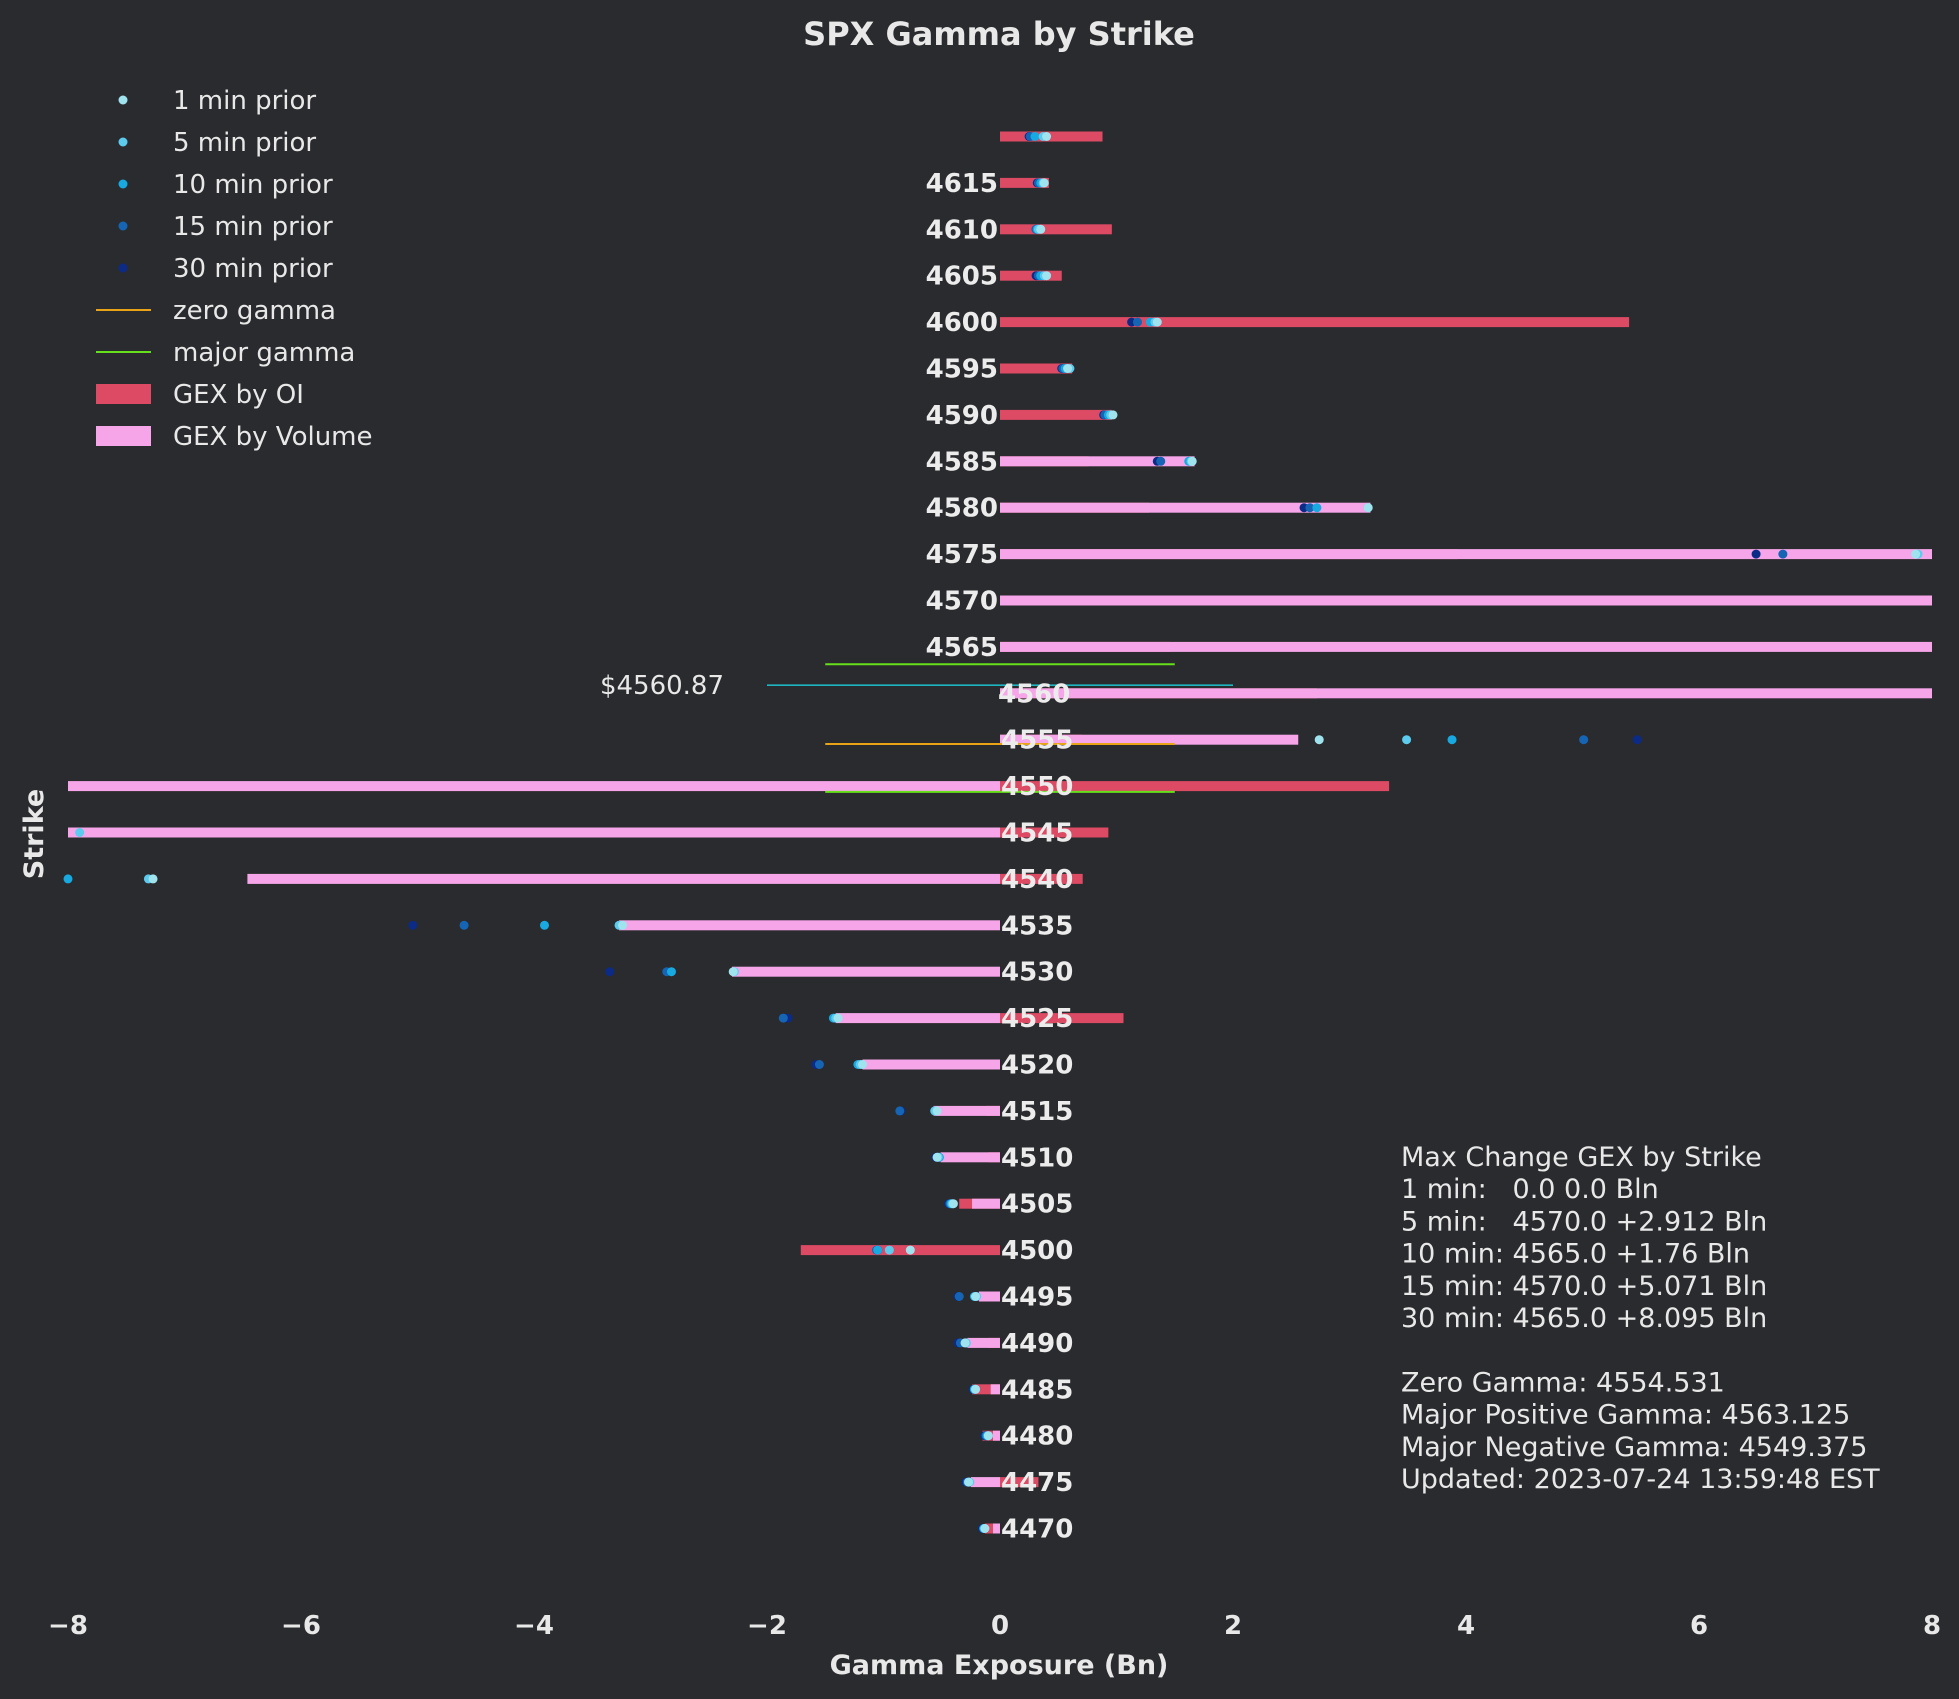  What do you see at coordinates (962, 648) in the screenshot?
I see `strike-tick-label: 4565` at bounding box center [962, 648].